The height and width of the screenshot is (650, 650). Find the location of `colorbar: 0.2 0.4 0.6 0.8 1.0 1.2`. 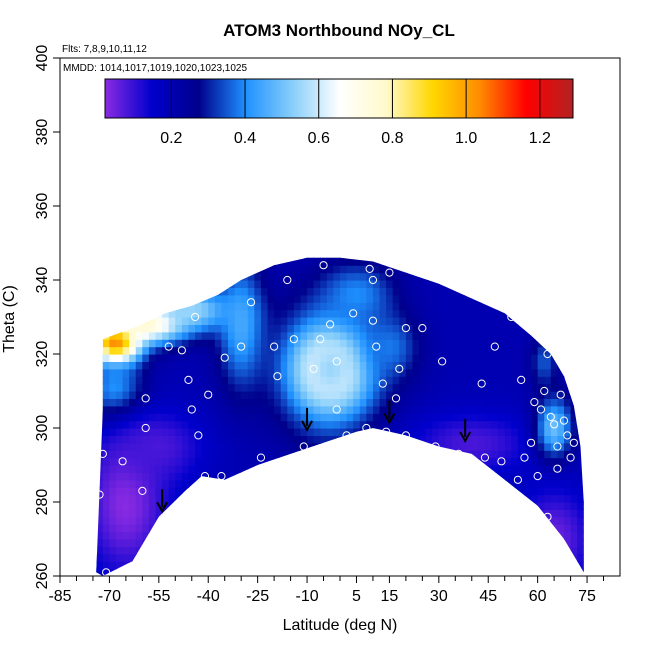

colorbar: 0.2 0.4 0.6 0.8 1.0 1.2 is located at coordinates (339, 112).